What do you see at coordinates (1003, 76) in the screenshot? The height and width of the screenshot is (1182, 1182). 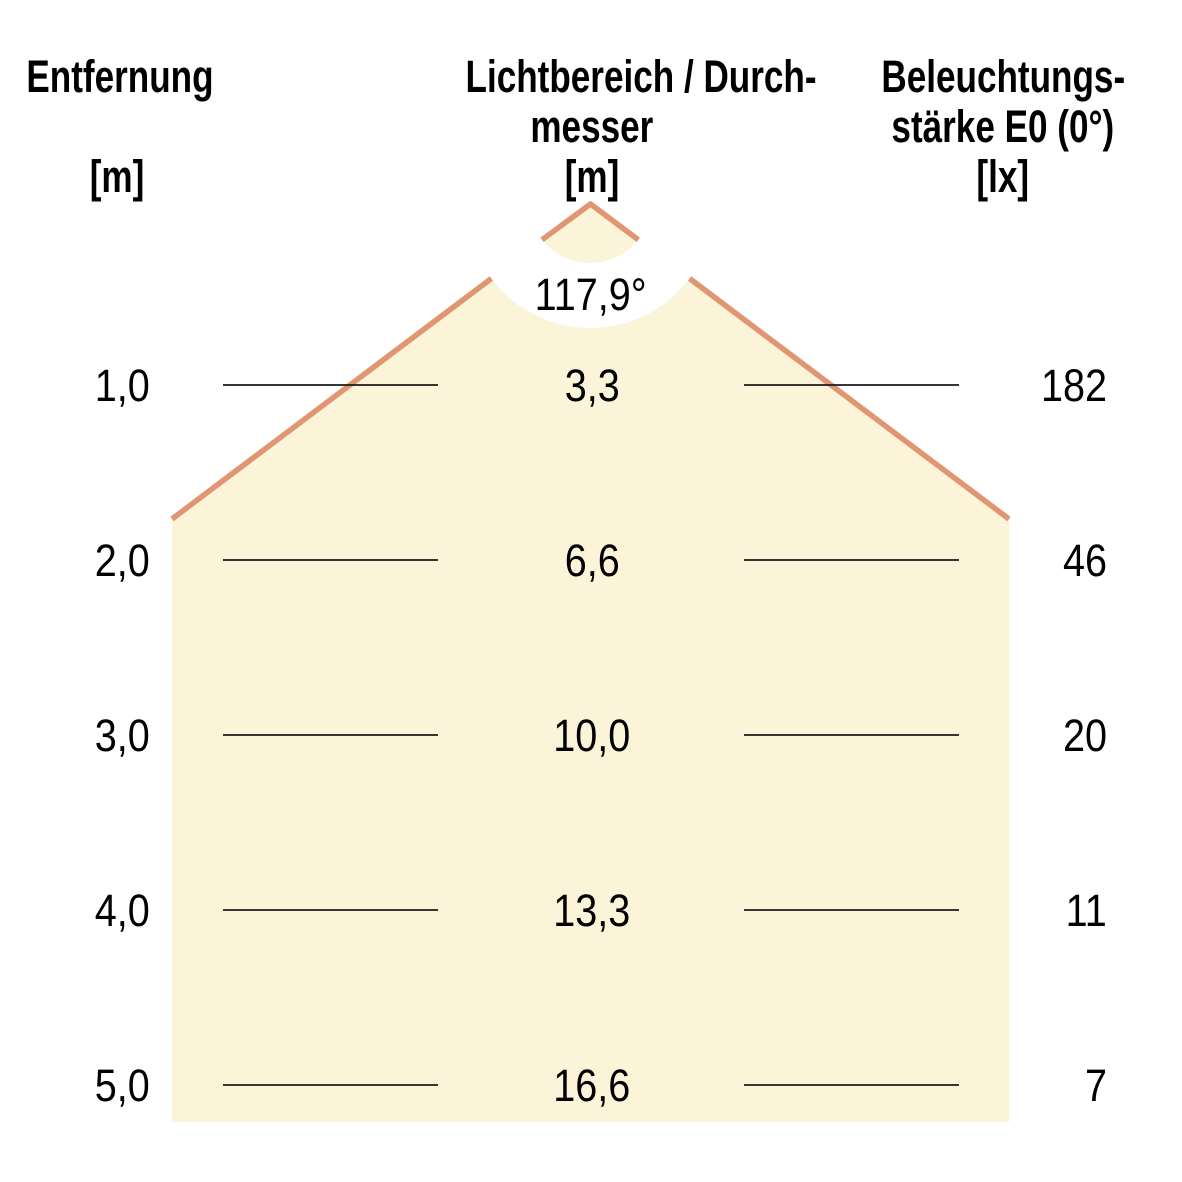 I see `header-illuminance-title-line1: Beleuchtungs-` at bounding box center [1003, 76].